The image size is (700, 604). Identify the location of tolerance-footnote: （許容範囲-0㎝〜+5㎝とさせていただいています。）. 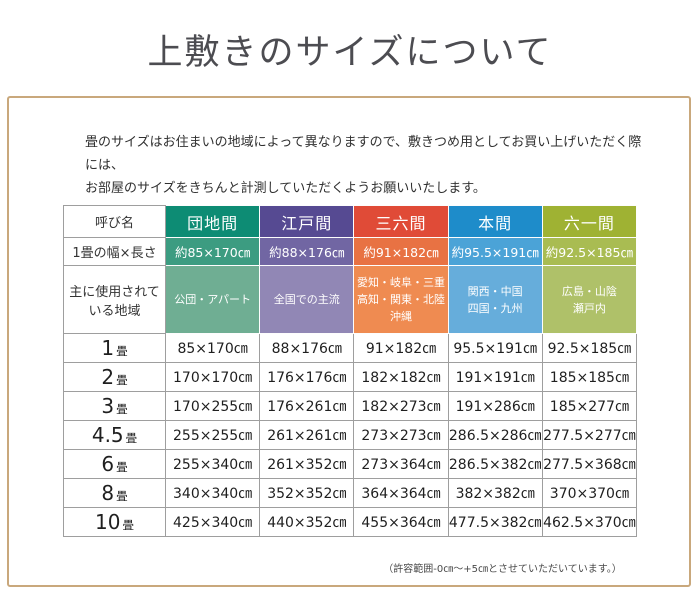
(502, 569).